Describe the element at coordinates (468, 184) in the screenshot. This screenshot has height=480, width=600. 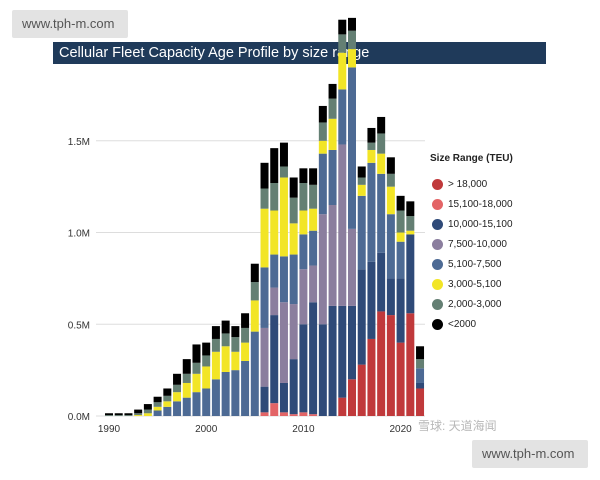
I see `legend-label: > 18,000` at that location.